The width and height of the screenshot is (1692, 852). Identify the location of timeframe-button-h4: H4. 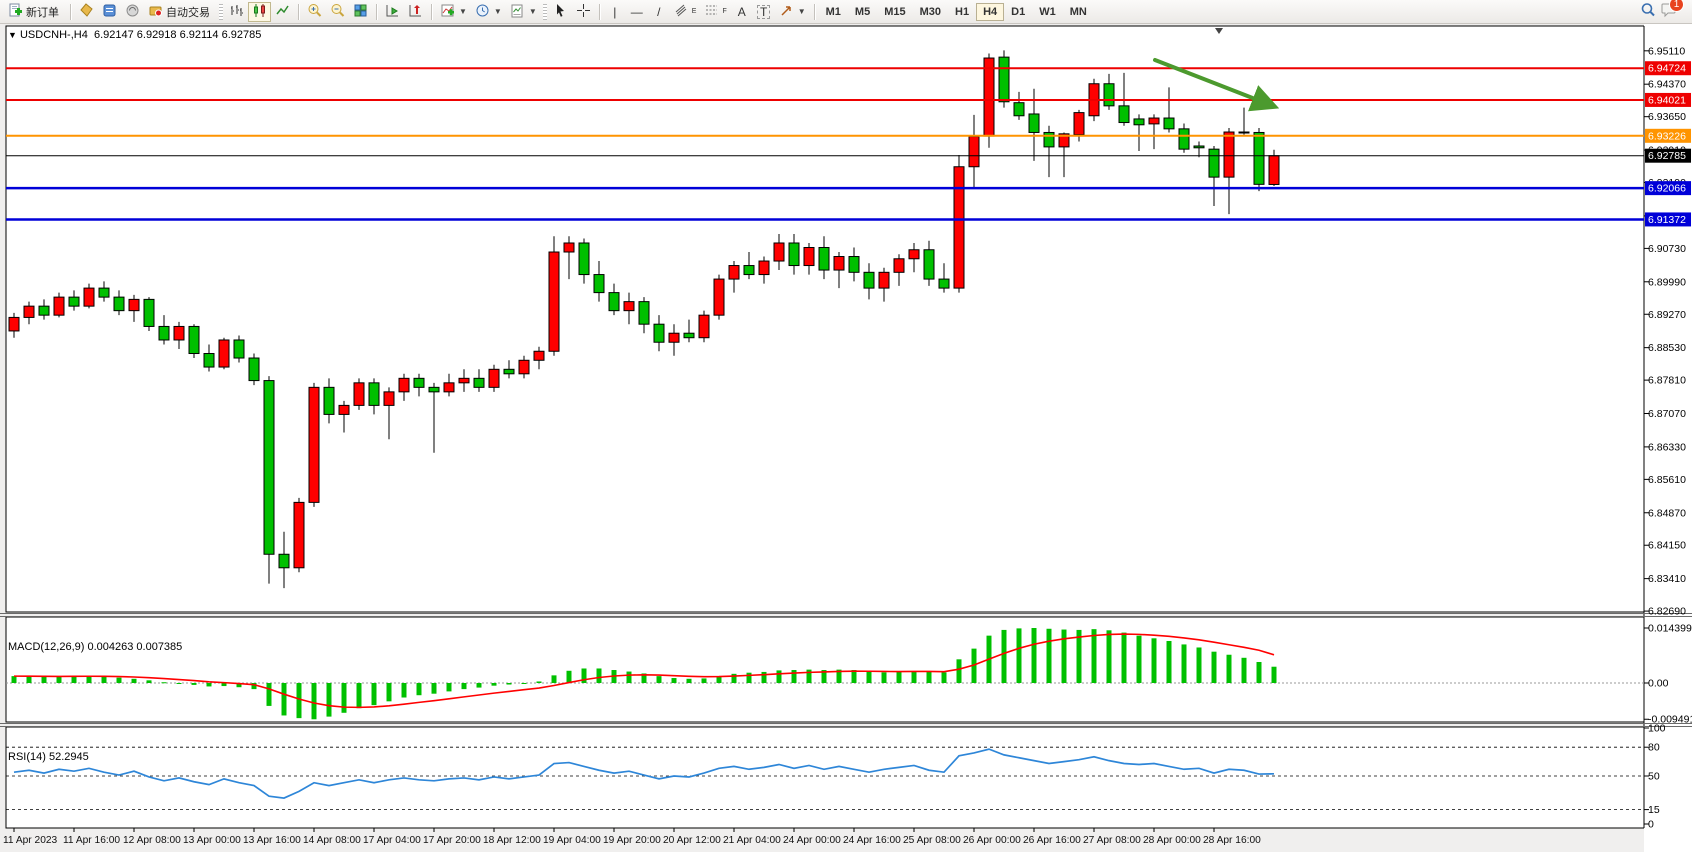
(990, 11).